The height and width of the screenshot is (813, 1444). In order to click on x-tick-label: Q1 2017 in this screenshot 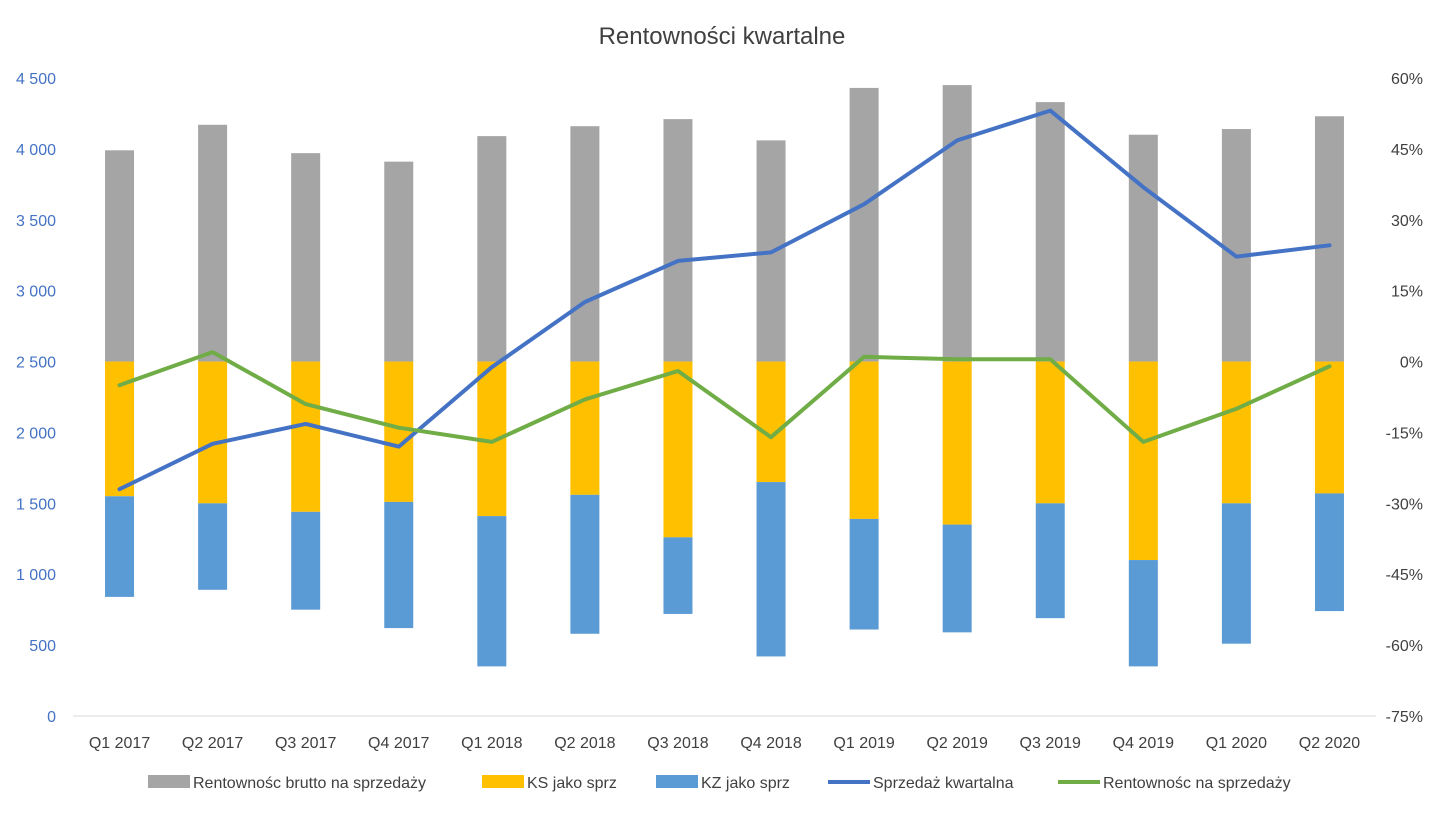, I will do `click(119, 743)`.